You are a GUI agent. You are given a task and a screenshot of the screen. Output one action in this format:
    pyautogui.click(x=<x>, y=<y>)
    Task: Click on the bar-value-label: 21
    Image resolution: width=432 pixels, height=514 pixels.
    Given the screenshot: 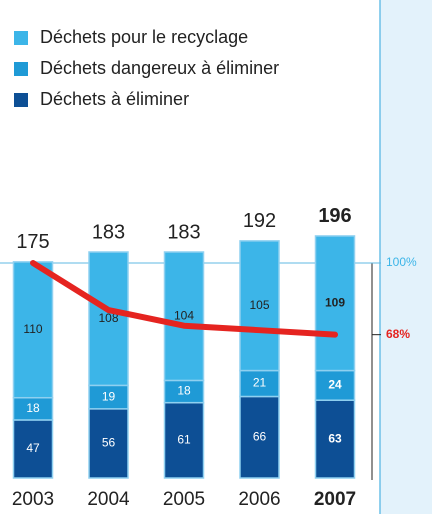 What is the action you would take?
    pyautogui.click(x=260, y=383)
    